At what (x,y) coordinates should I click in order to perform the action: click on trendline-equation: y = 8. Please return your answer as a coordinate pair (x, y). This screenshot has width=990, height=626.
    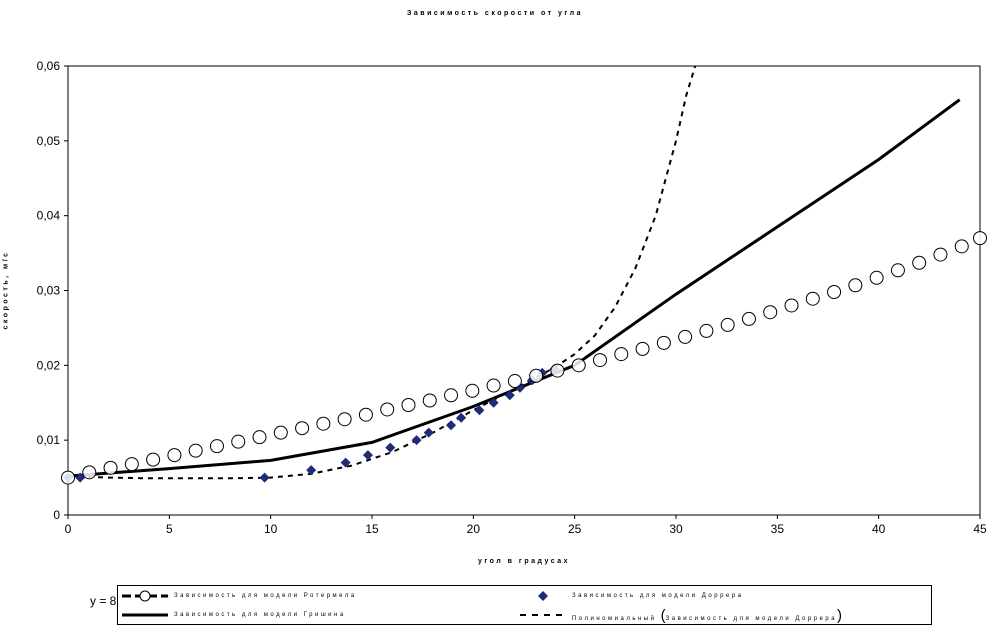
    Looking at the image, I should click on (103, 601).